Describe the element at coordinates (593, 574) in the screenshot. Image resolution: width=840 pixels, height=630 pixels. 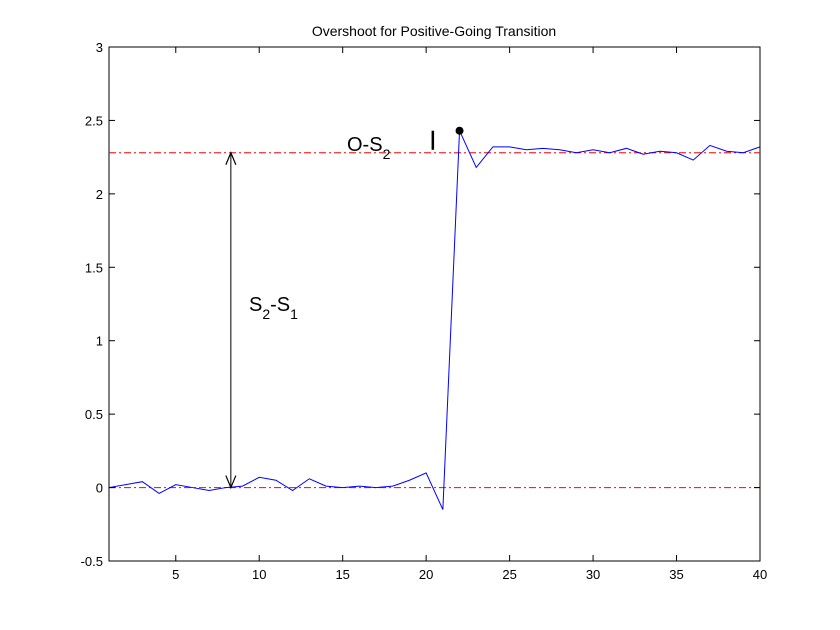
I see `x-tick-label: 30` at that location.